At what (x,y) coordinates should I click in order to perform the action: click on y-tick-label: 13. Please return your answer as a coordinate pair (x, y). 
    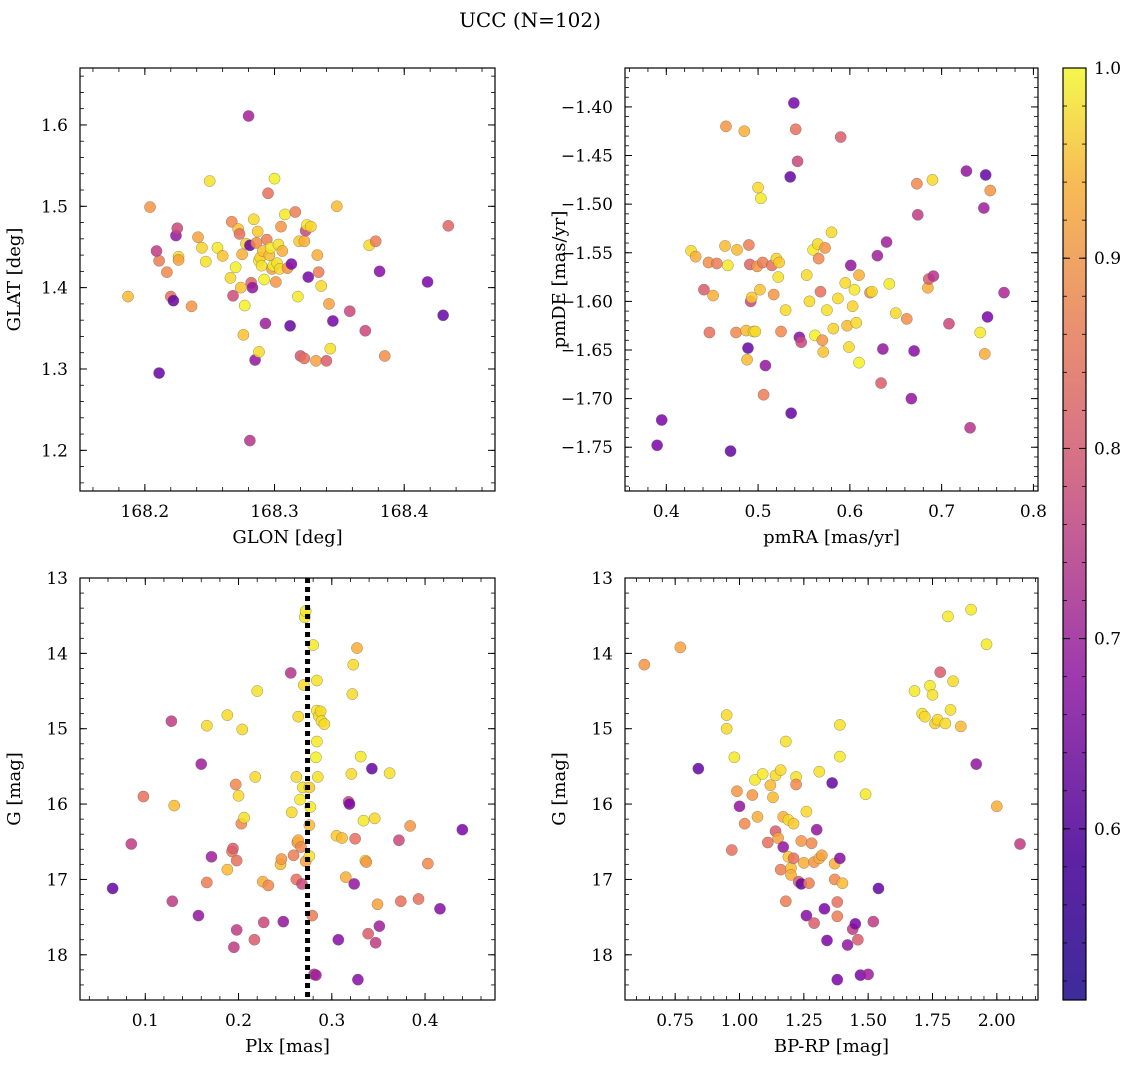
    Looking at the image, I should click on (57, 579).